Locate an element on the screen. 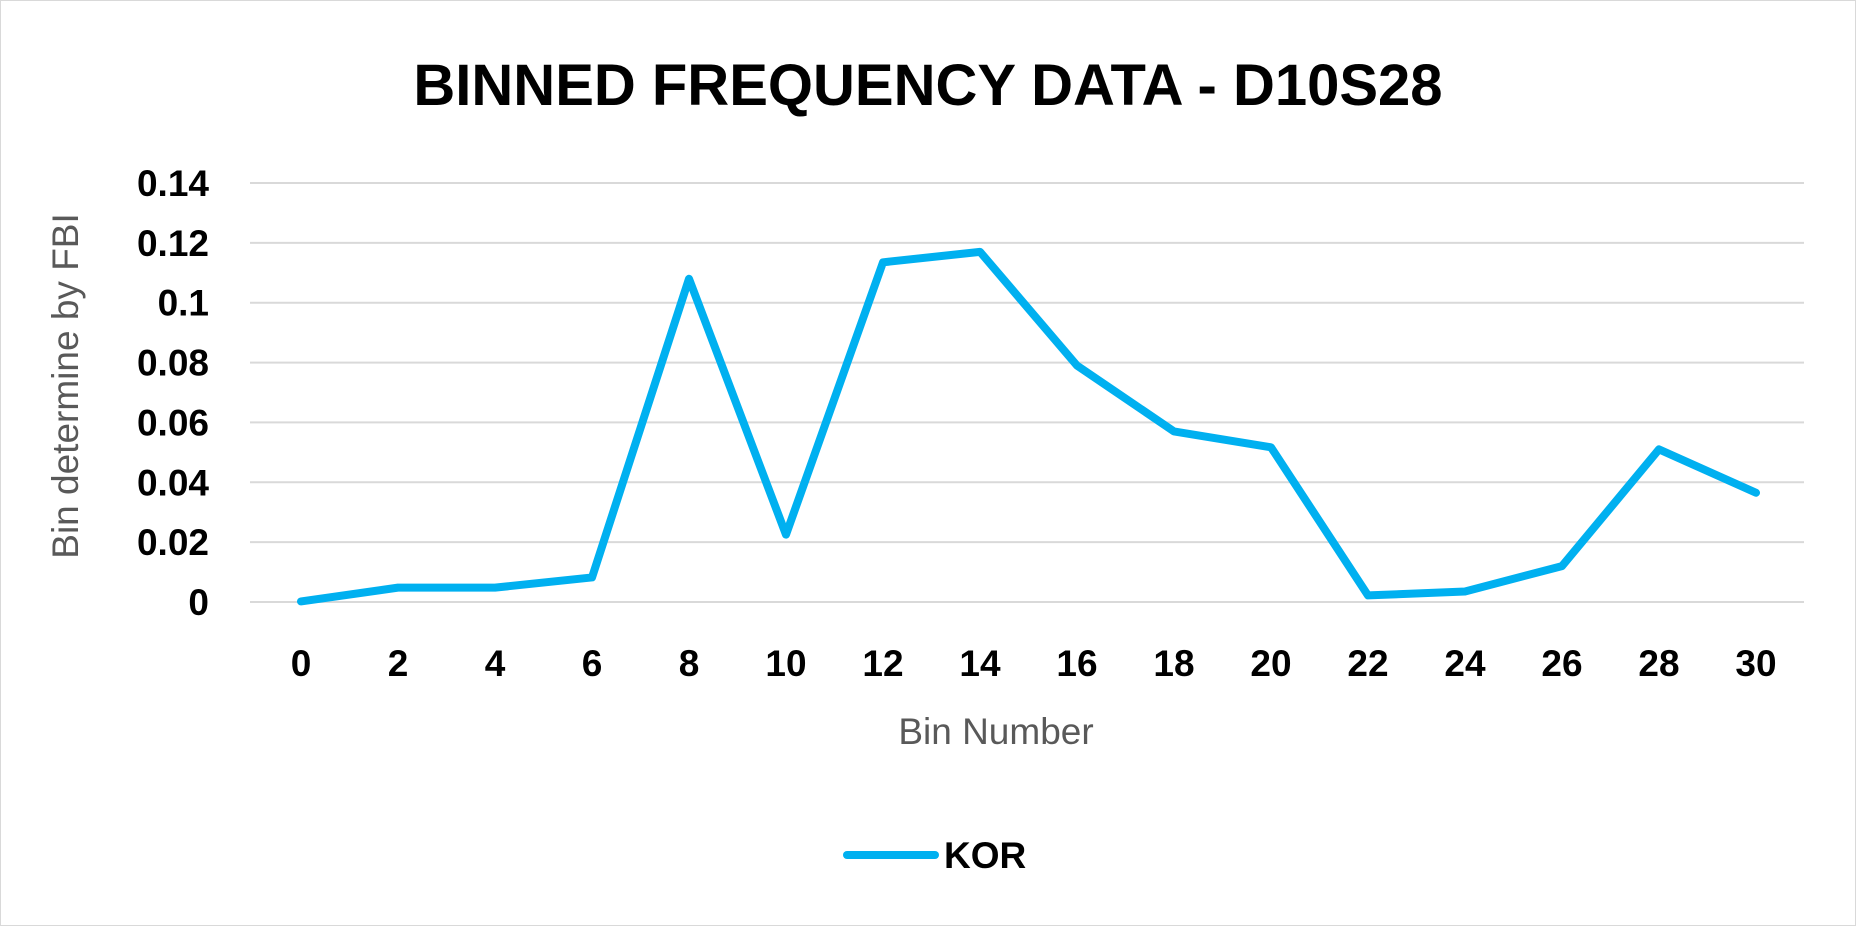 This screenshot has height=926, width=1856. x-tick-label: 4 is located at coordinates (495, 663).